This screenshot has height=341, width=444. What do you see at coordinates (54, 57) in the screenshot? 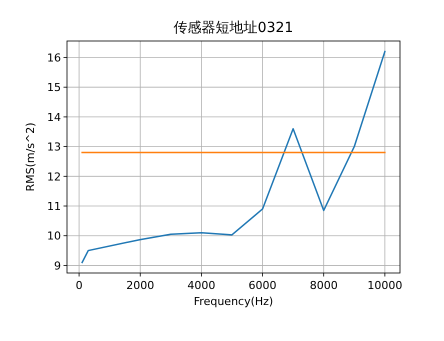
I see `y-tick-label: 16` at bounding box center [54, 57].